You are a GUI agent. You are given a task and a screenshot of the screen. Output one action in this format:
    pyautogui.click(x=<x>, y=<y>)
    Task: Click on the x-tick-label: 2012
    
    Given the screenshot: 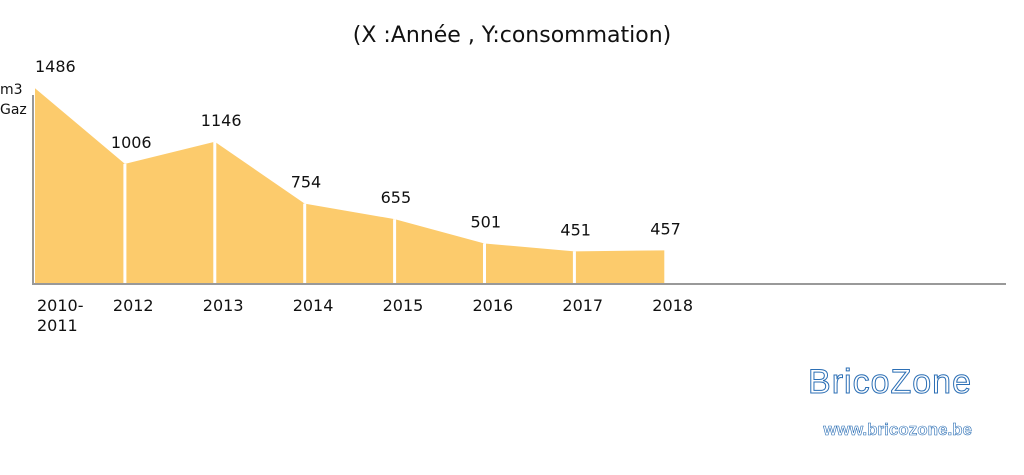 What is the action you would take?
    pyautogui.click(x=133, y=305)
    